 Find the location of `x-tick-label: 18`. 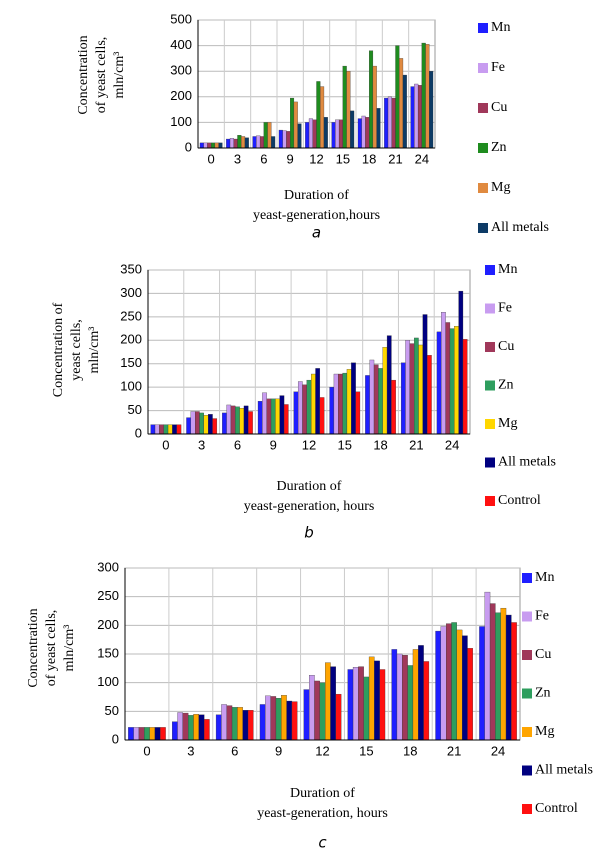

x-tick-label: 18 is located at coordinates (380, 444).